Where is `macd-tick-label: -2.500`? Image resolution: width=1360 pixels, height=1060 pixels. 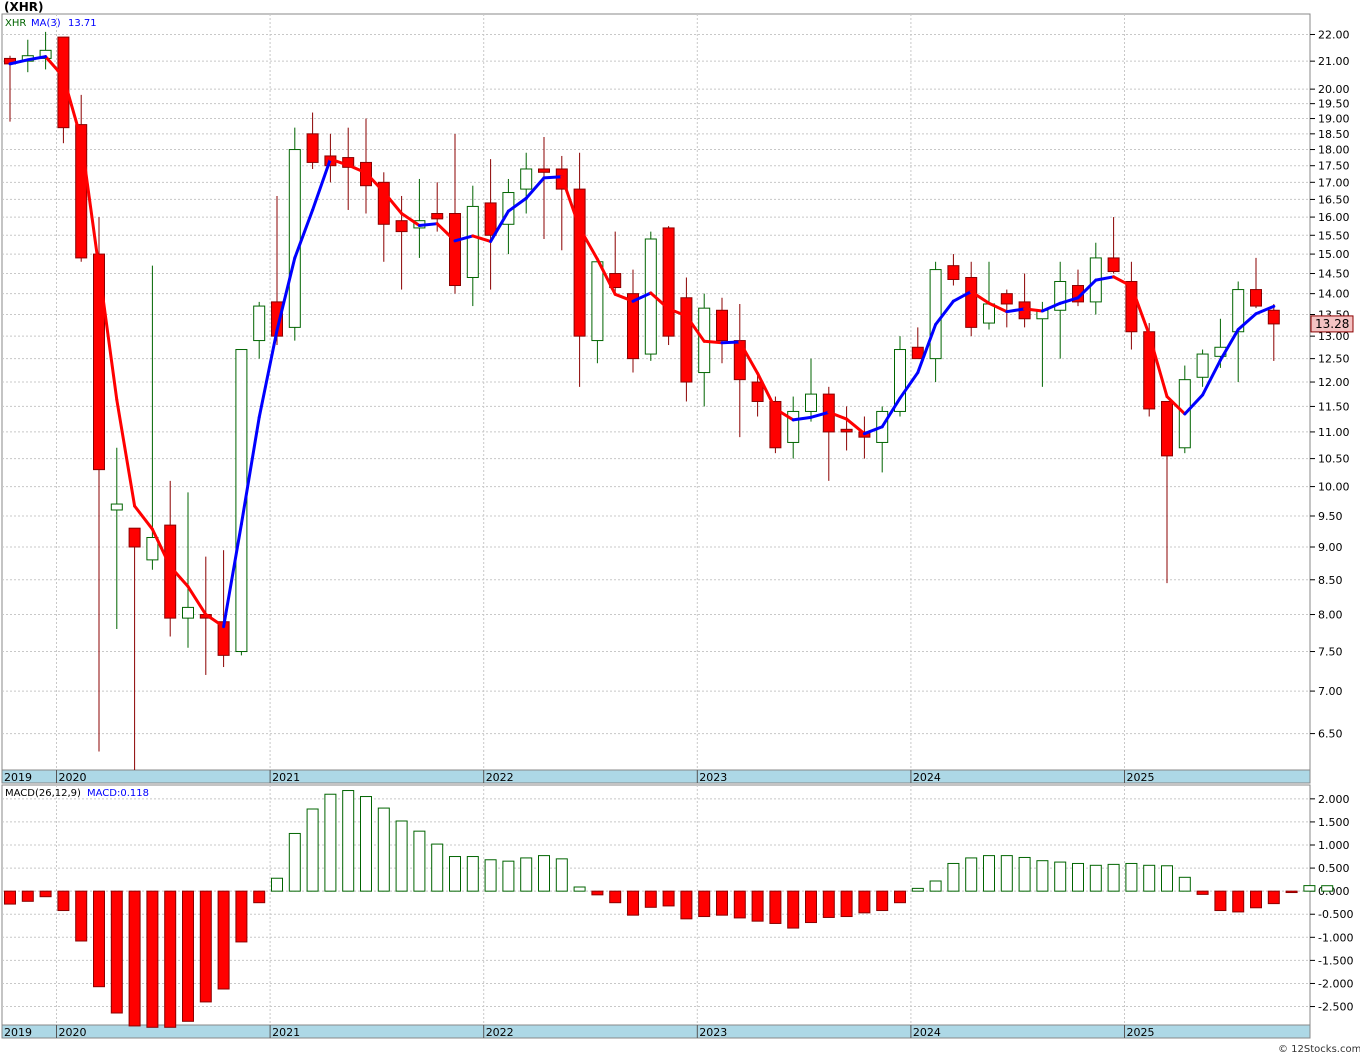 macd-tick-label: -2.500 is located at coordinates (1335, 1007).